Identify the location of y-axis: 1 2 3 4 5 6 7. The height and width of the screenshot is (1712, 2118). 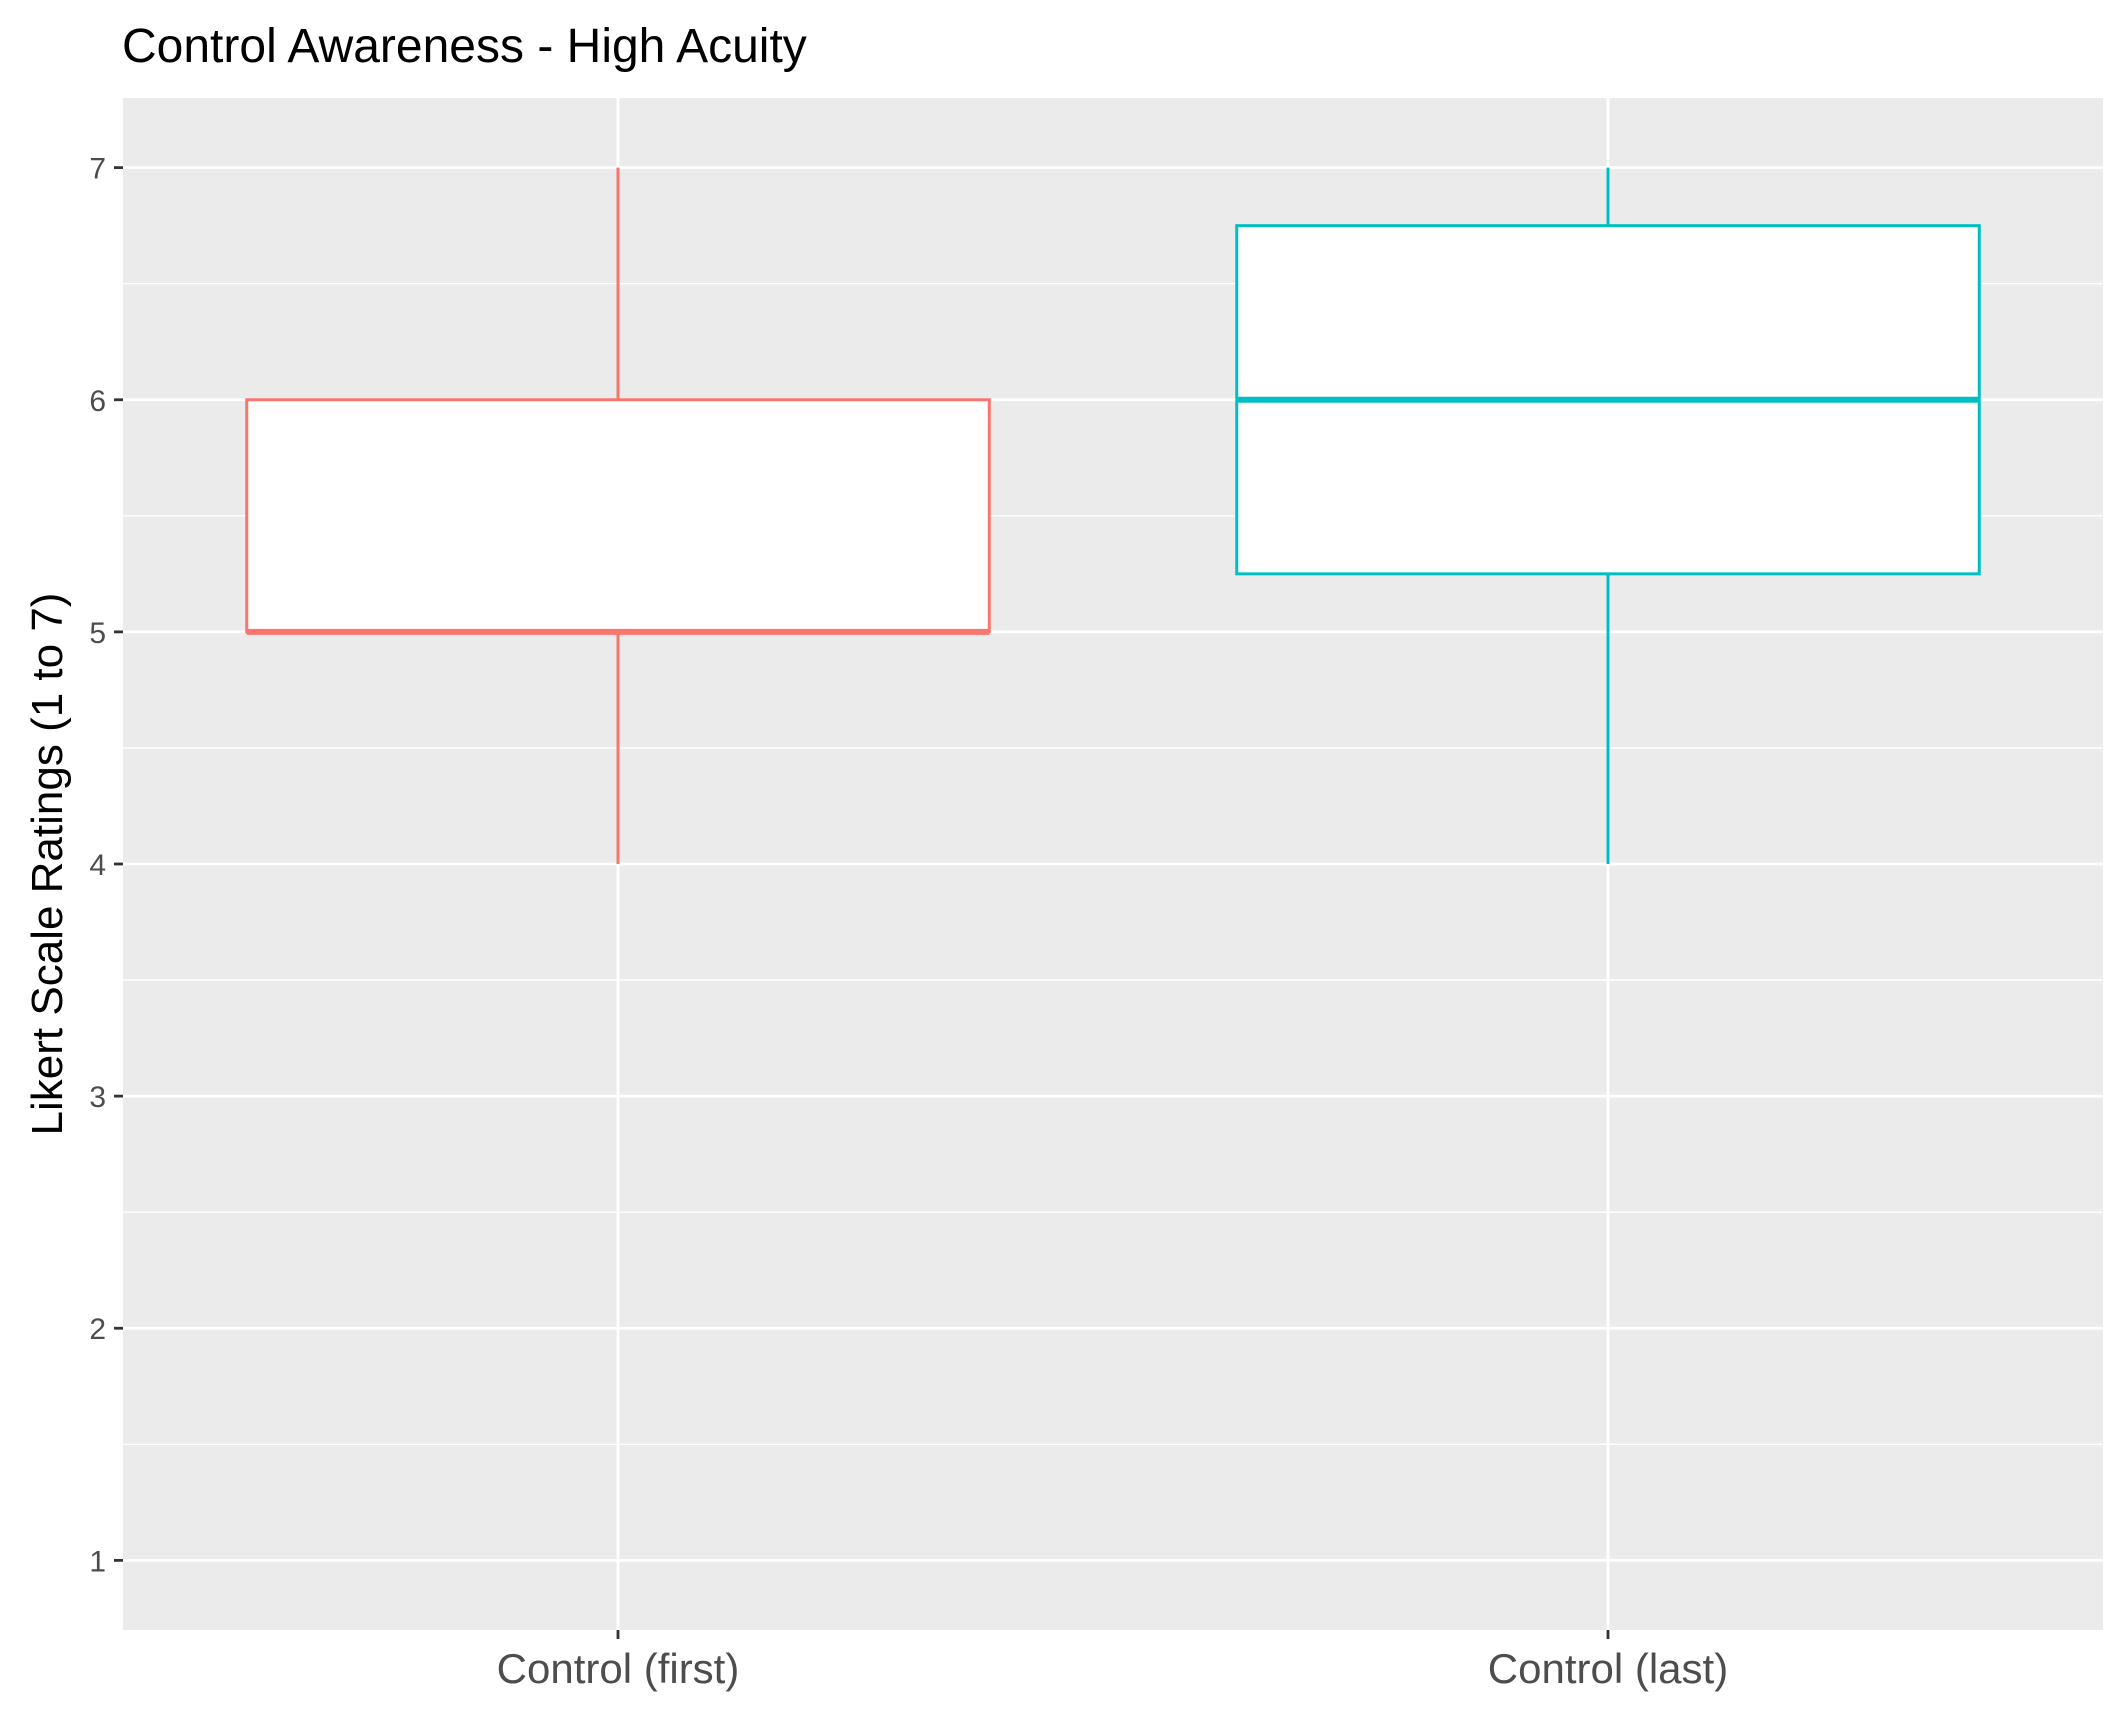
(106, 865).